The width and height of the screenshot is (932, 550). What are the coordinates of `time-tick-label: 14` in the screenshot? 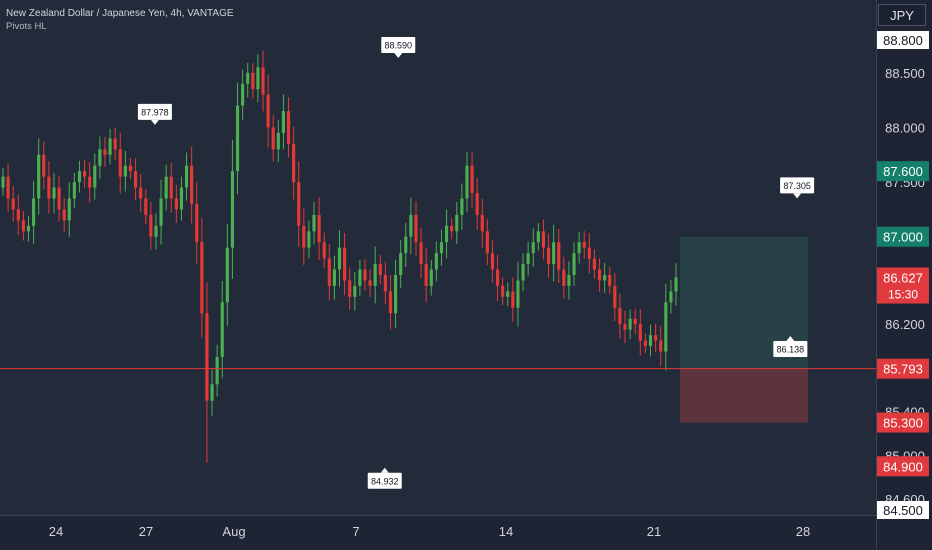 It's located at (506, 531).